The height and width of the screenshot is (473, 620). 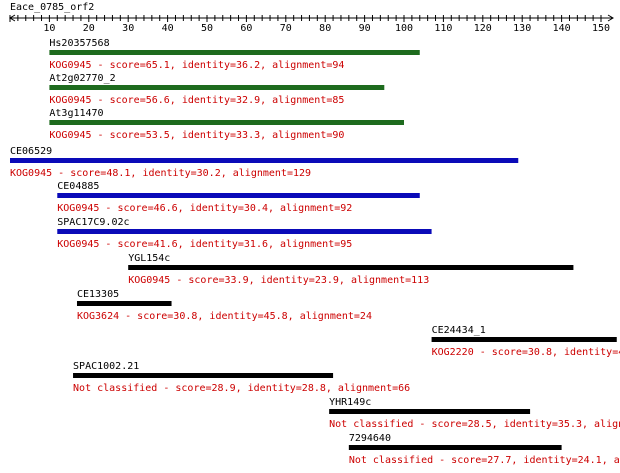 I want to click on hit-name: CE04885, so click(x=78, y=186).